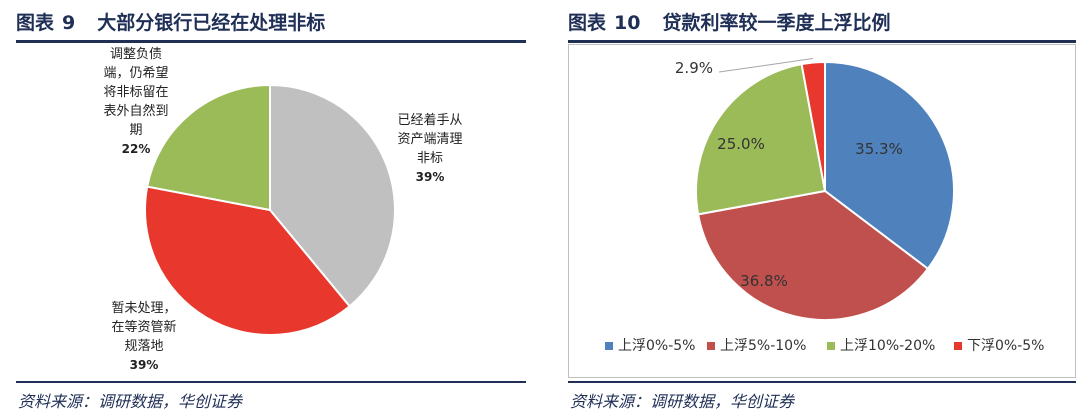 The width and height of the screenshot is (1080, 419). I want to click on figure10-legend-item-0: 上浮0%-5%, so click(650, 346).